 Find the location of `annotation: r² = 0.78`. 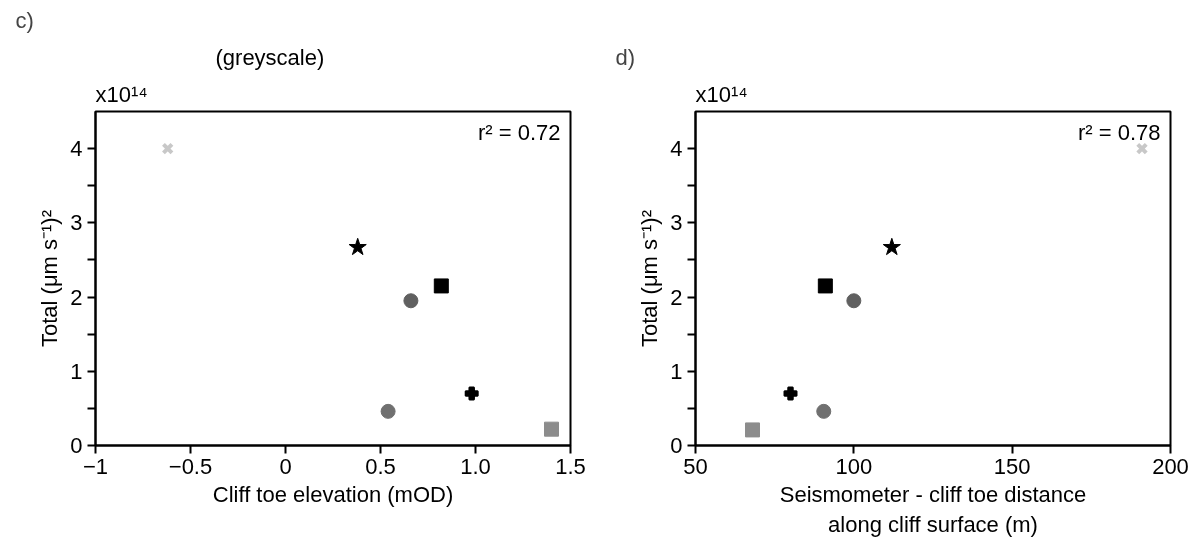

annotation: r² = 0.78 is located at coordinates (1119, 132).